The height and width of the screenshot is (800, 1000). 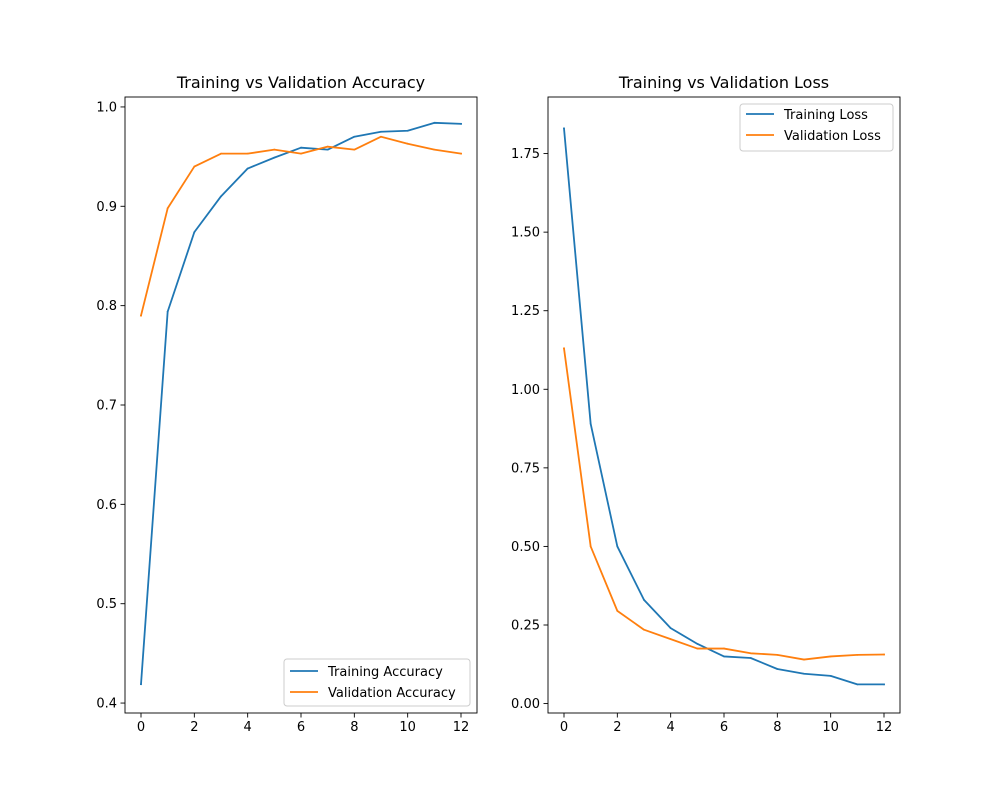 I want to click on accuracy-y-tick-label: 0.6, so click(x=106, y=505).